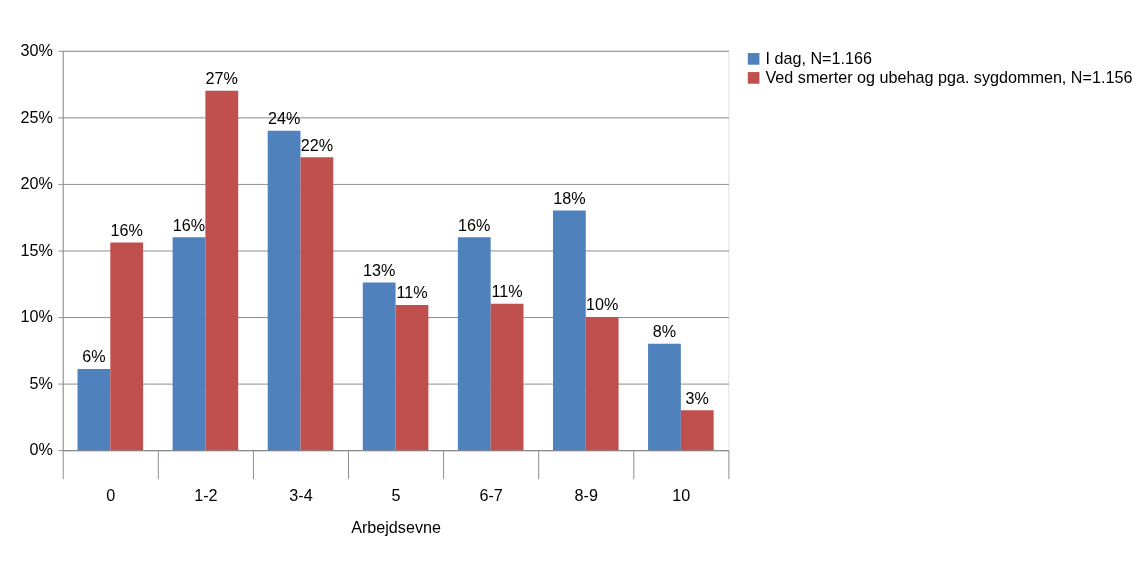 The image size is (1143, 561). I want to click on y-tick-label: 25%, so click(36, 116).